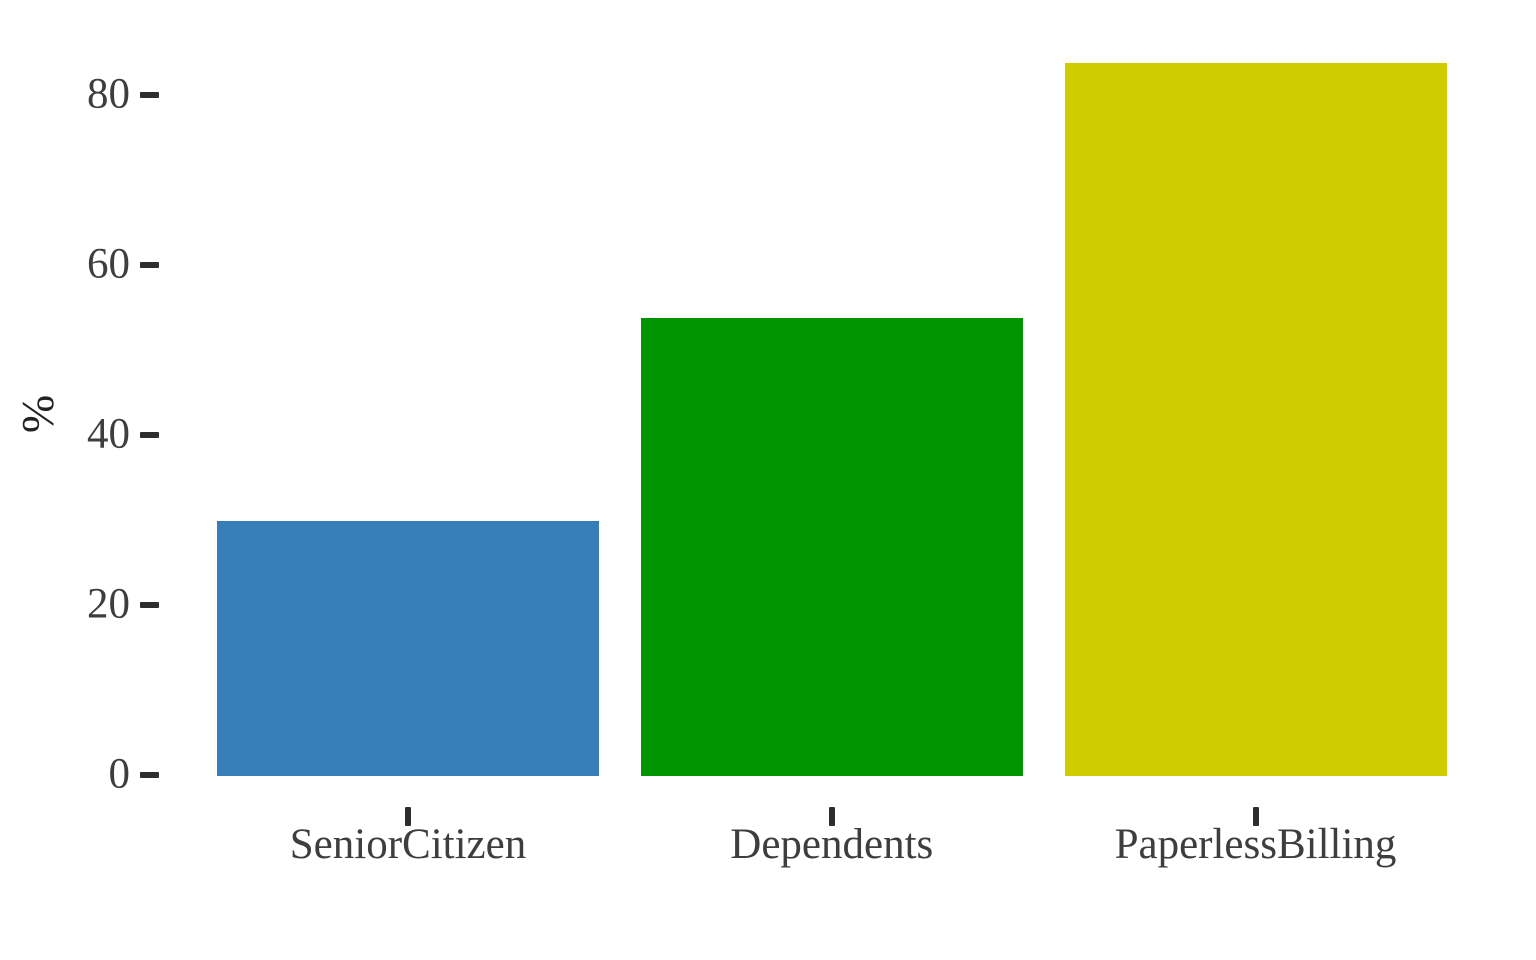 This screenshot has height=960, width=1536. What do you see at coordinates (831, 816) in the screenshot?
I see `x-tick-mark-dependents` at bounding box center [831, 816].